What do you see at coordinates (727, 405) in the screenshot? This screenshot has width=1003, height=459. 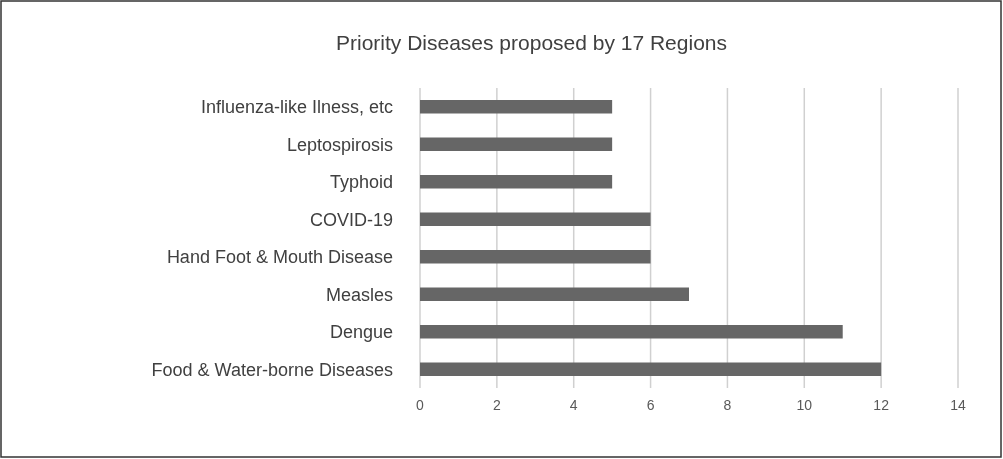 I see `x-tick-label: 8` at bounding box center [727, 405].